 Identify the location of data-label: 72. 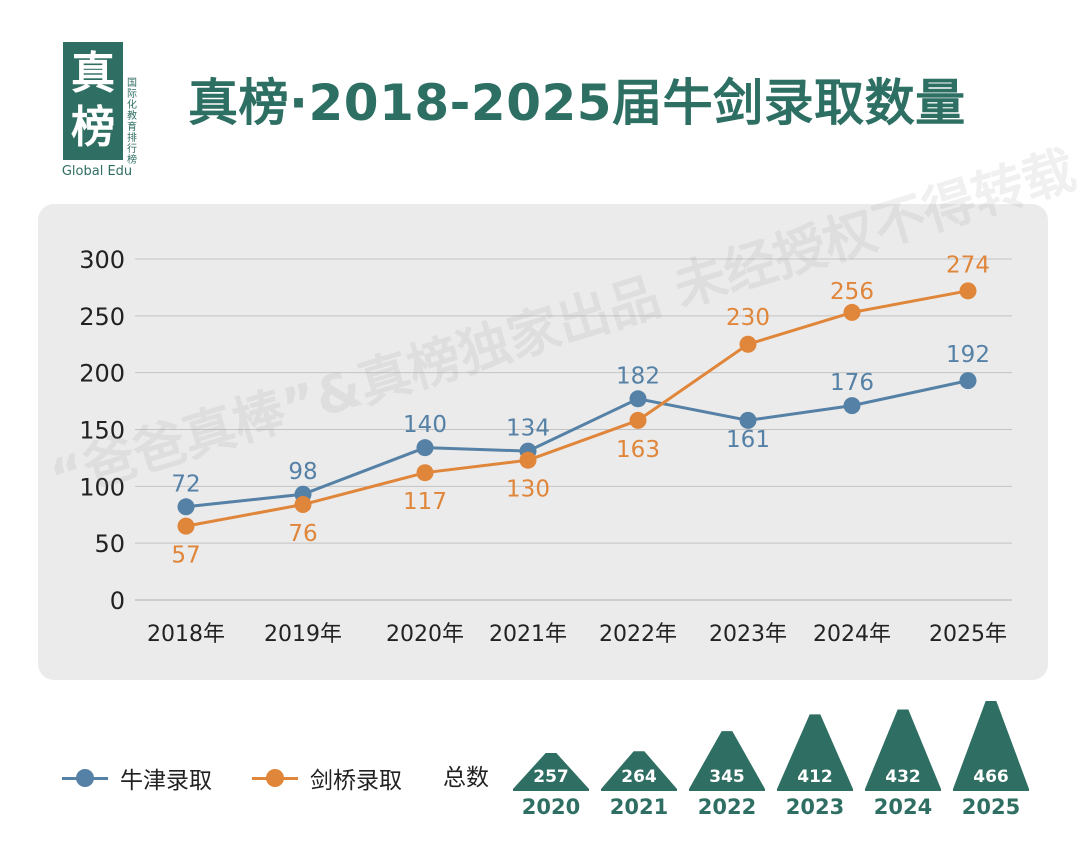
(185, 484).